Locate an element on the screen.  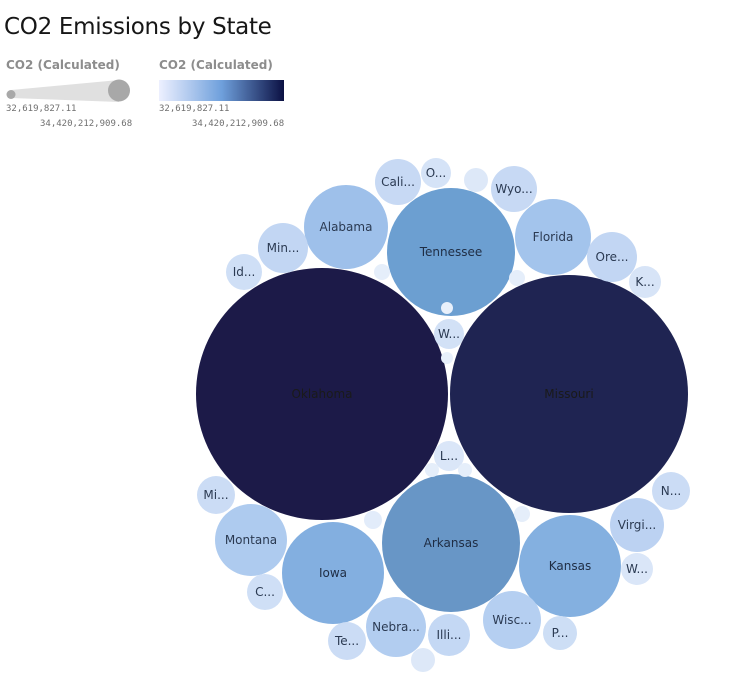
bubble-label: Missouri is located at coordinates (568, 394).